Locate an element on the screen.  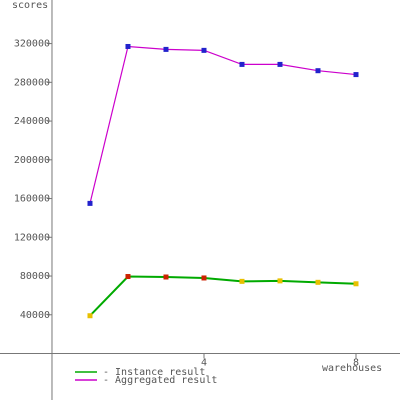
y-tick-label: 320000 is located at coordinates (32, 44).